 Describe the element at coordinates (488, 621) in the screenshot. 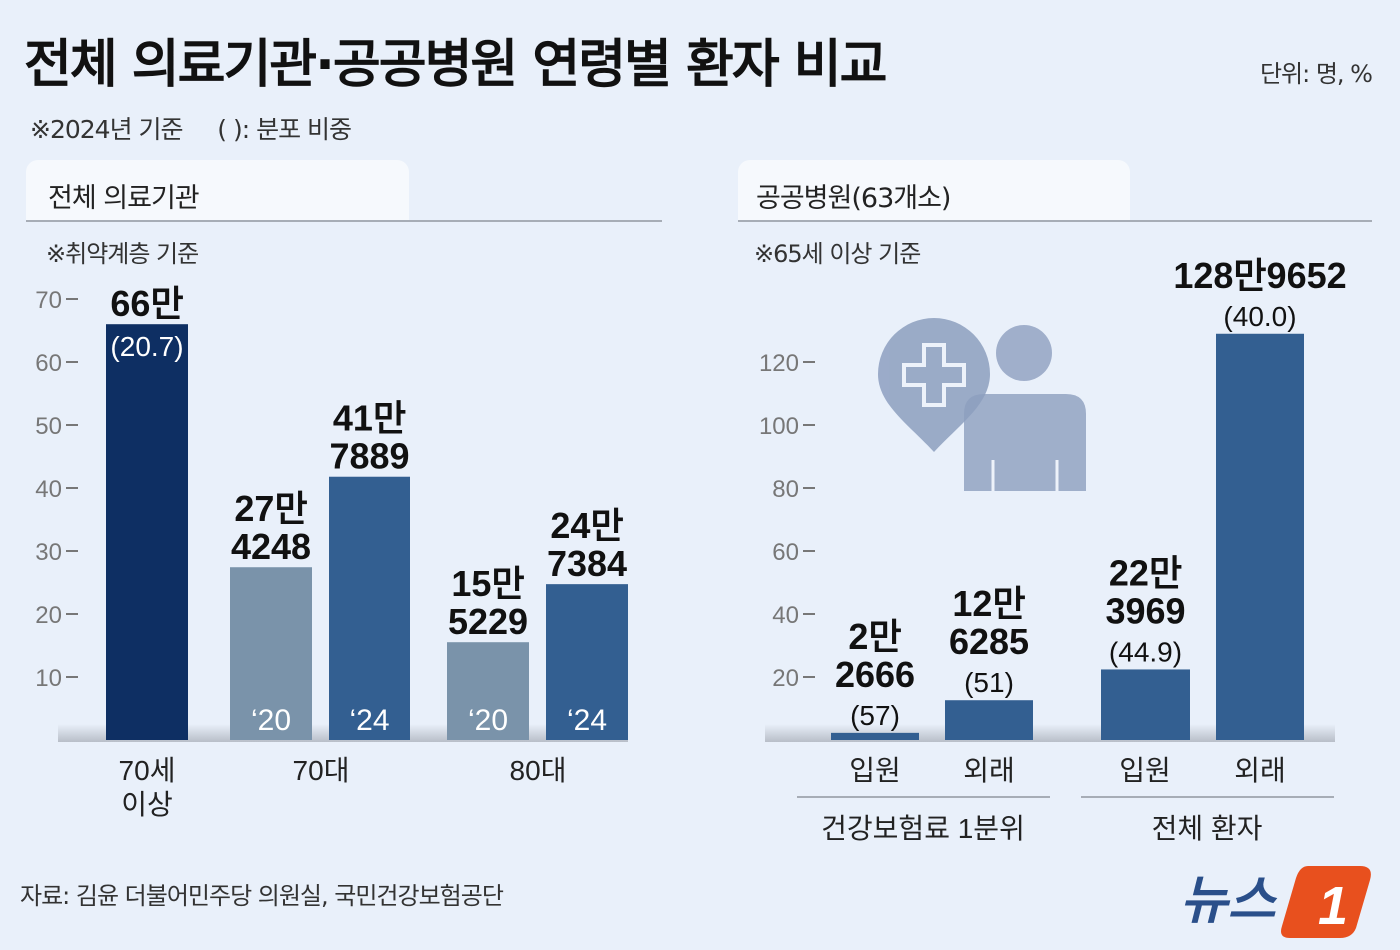

I see `bar-value-label: 5229` at that location.